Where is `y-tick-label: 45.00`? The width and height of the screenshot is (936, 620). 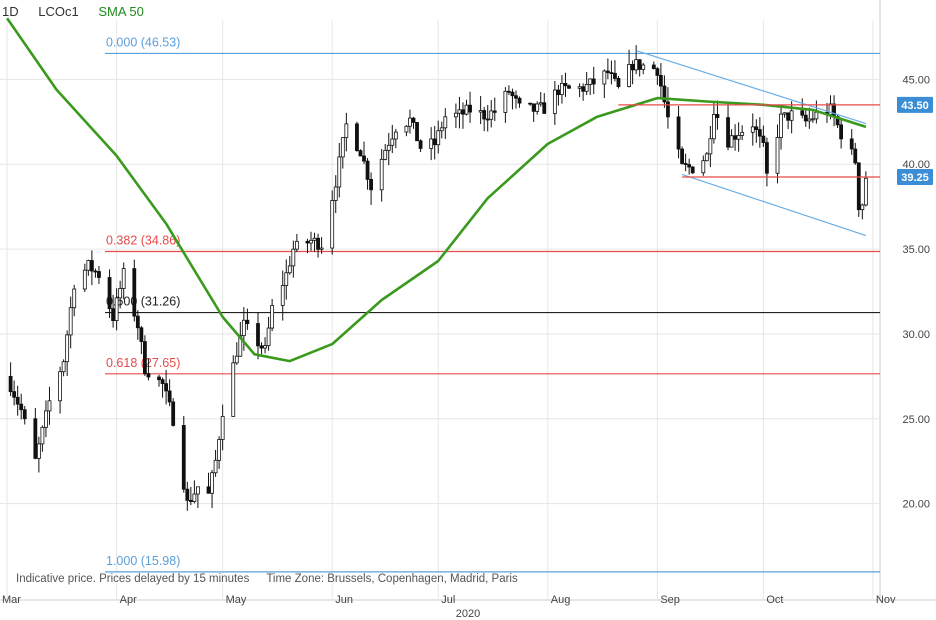 y-tick-label: 45.00 is located at coordinates (916, 80).